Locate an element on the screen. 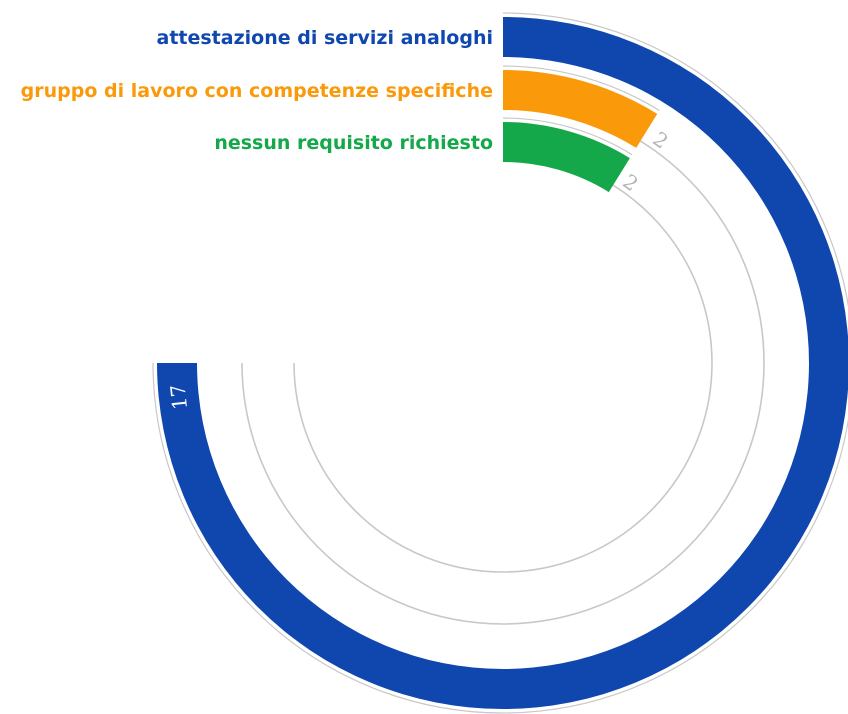 The width and height of the screenshot is (848, 714). series-label-3: nessun requisito richiesto is located at coordinates (353, 143).